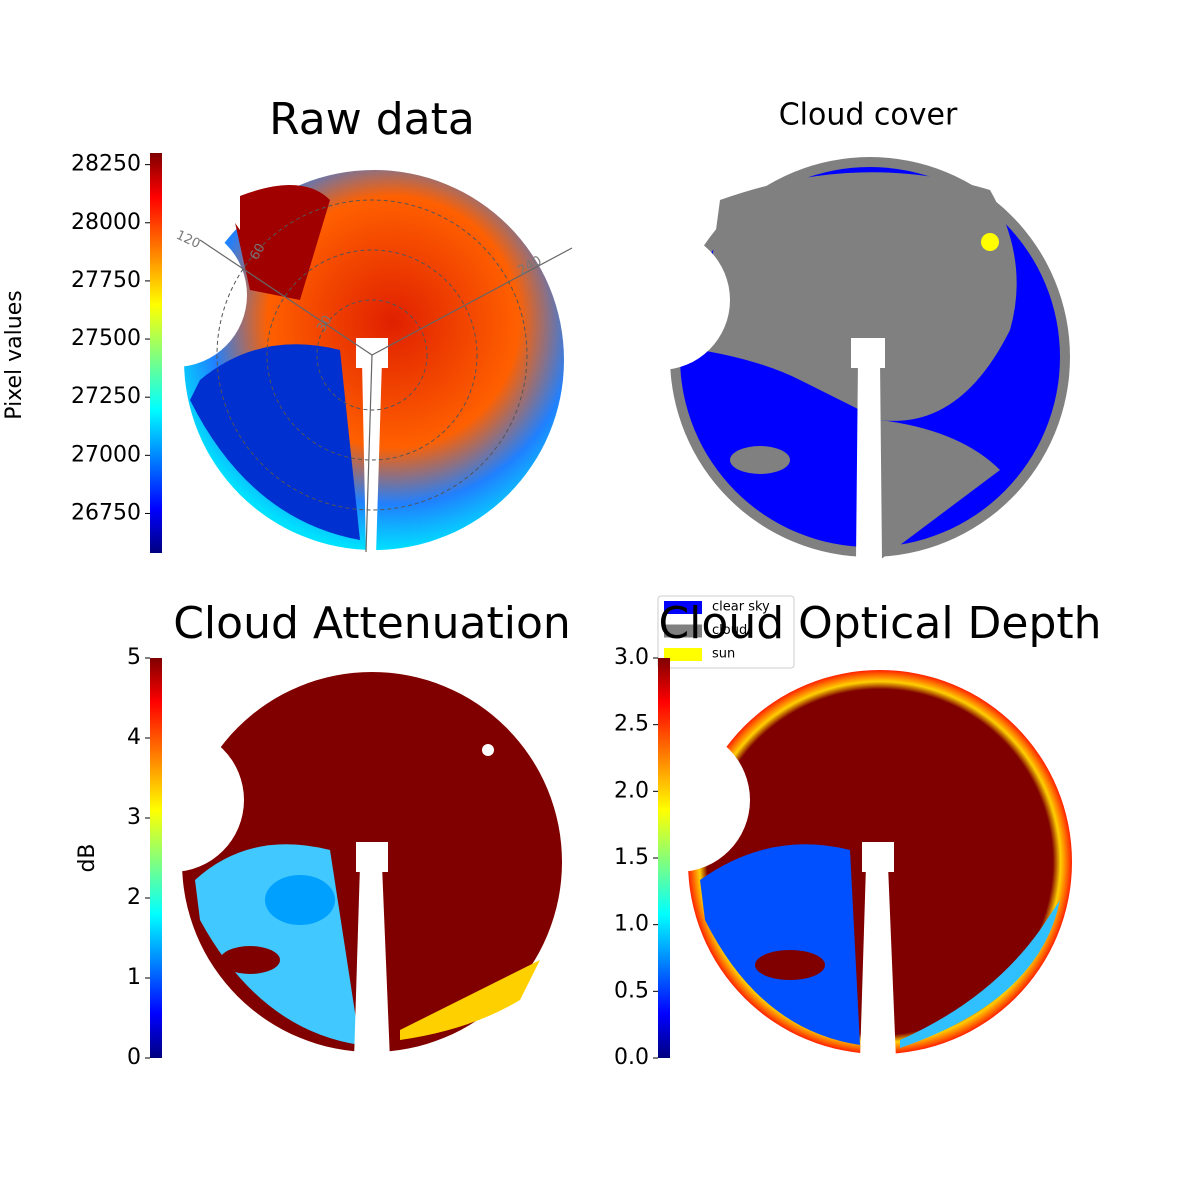 This screenshot has height=1200, width=1200. I want to click on colorbar-tick-label: 27500, so click(106, 338).